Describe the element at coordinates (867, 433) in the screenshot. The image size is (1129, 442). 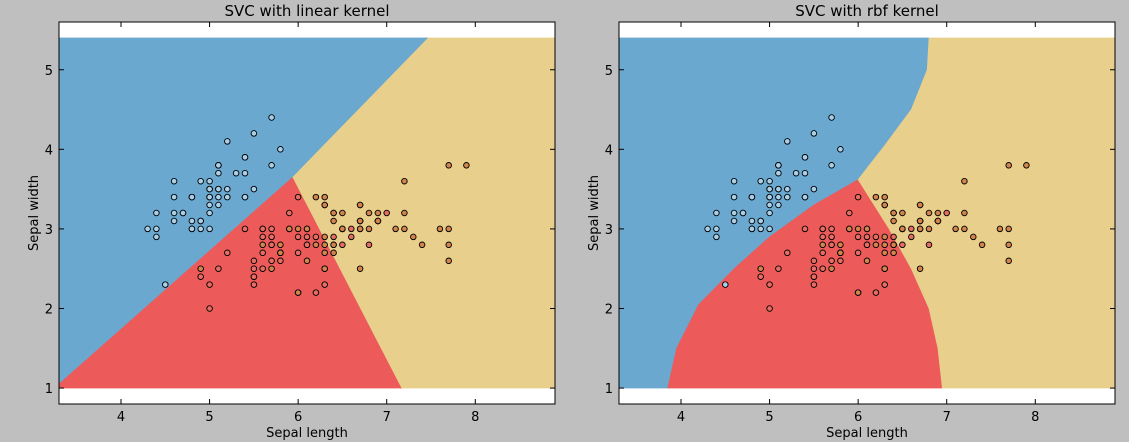
I see `x-axis-label: Sepal length` at that location.